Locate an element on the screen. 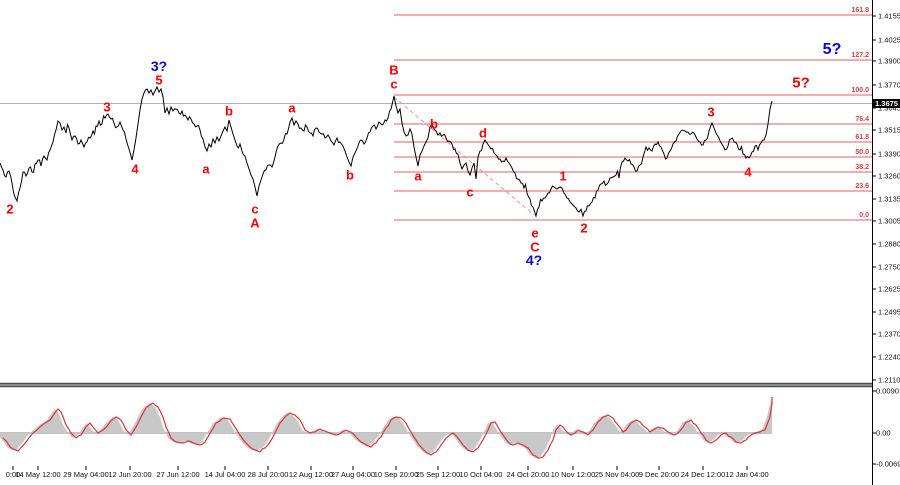 The image size is (900, 485). current-price-badge: 1.3675 is located at coordinates (886, 103).